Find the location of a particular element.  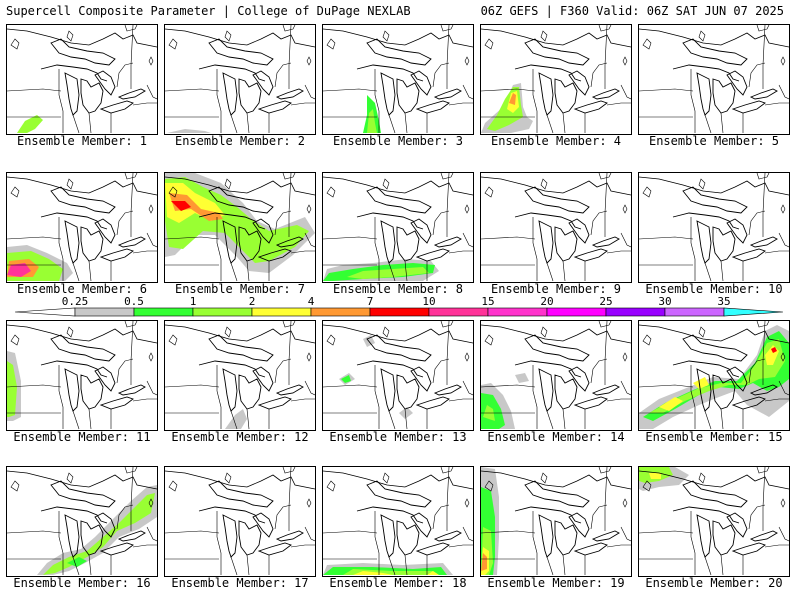

ensemble-member-label-3: Ensemble Member: 3 is located at coordinates (398, 141).